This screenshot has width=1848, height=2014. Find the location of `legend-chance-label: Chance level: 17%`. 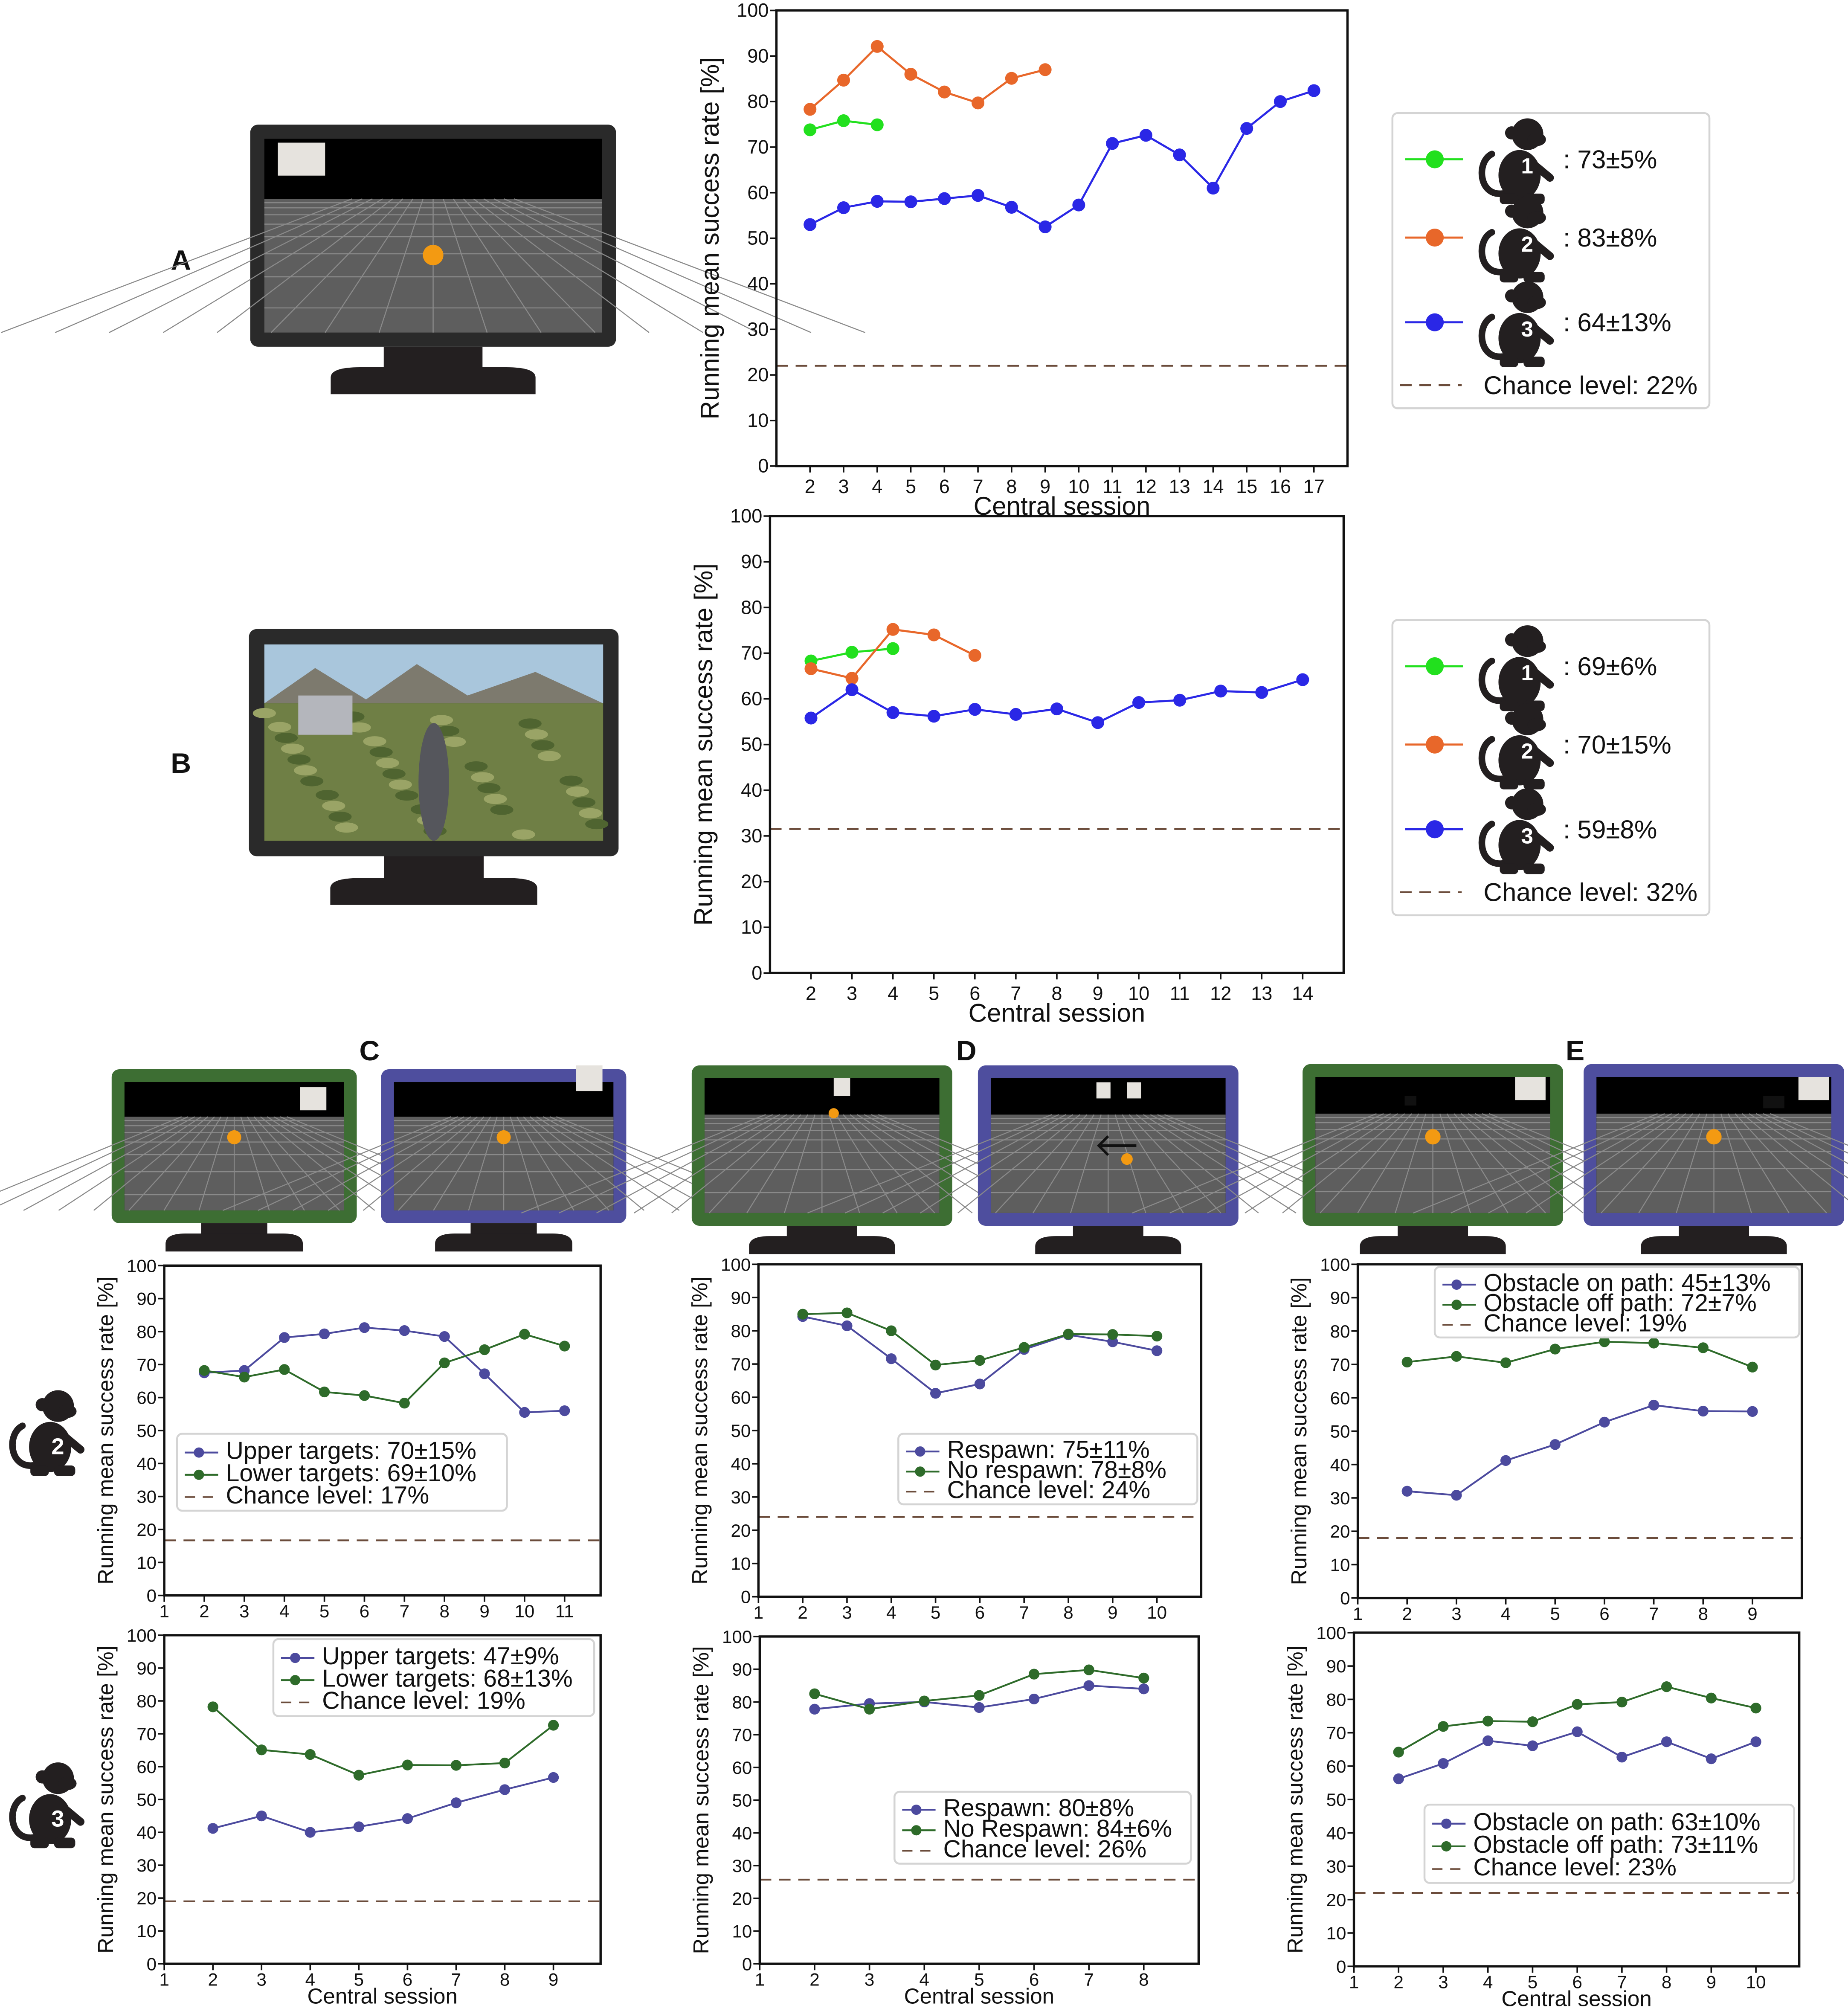

legend-chance-label: Chance level: 17% is located at coordinates (327, 1495).